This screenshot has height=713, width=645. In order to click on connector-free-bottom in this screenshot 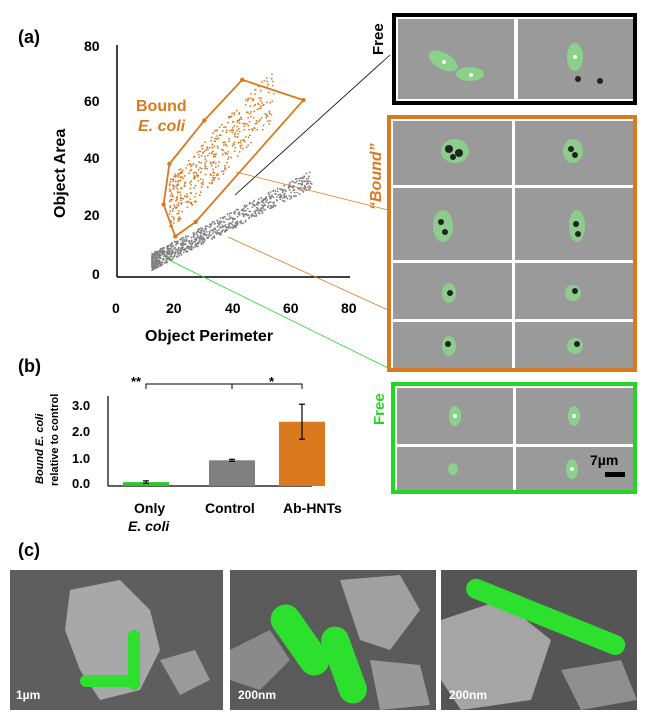, I will do `click(278, 314)`.